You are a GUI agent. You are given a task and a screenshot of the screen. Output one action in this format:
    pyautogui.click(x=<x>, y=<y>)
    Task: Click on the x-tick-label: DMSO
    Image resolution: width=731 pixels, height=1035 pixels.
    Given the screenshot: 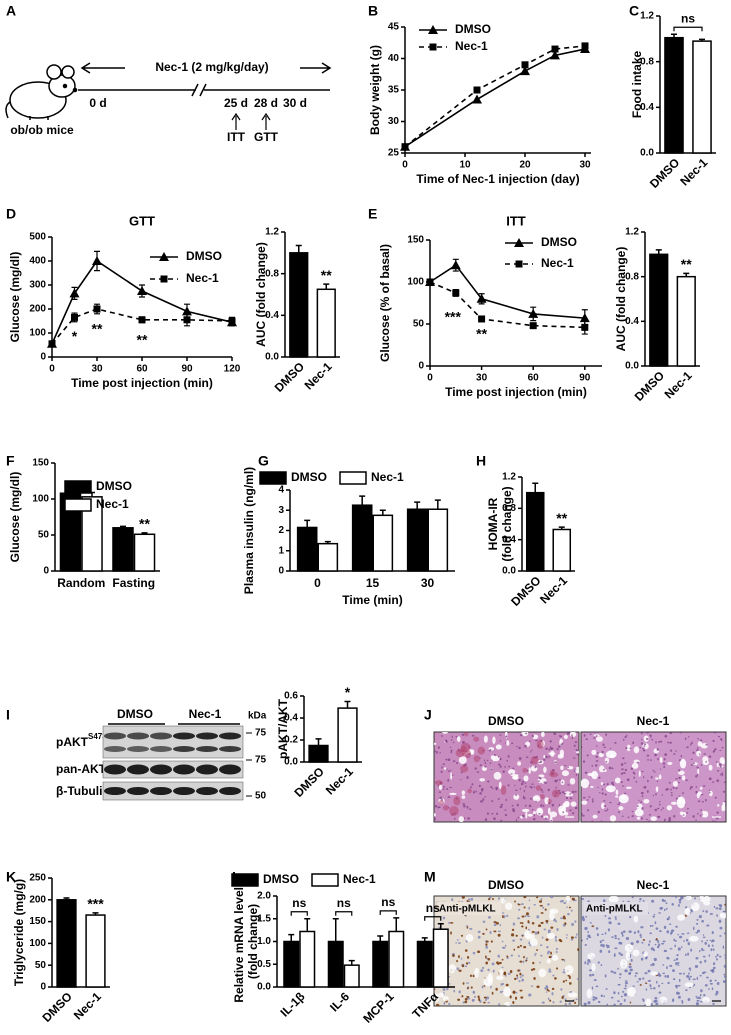 What is the action you would take?
    pyautogui.click(x=57, y=1006)
    